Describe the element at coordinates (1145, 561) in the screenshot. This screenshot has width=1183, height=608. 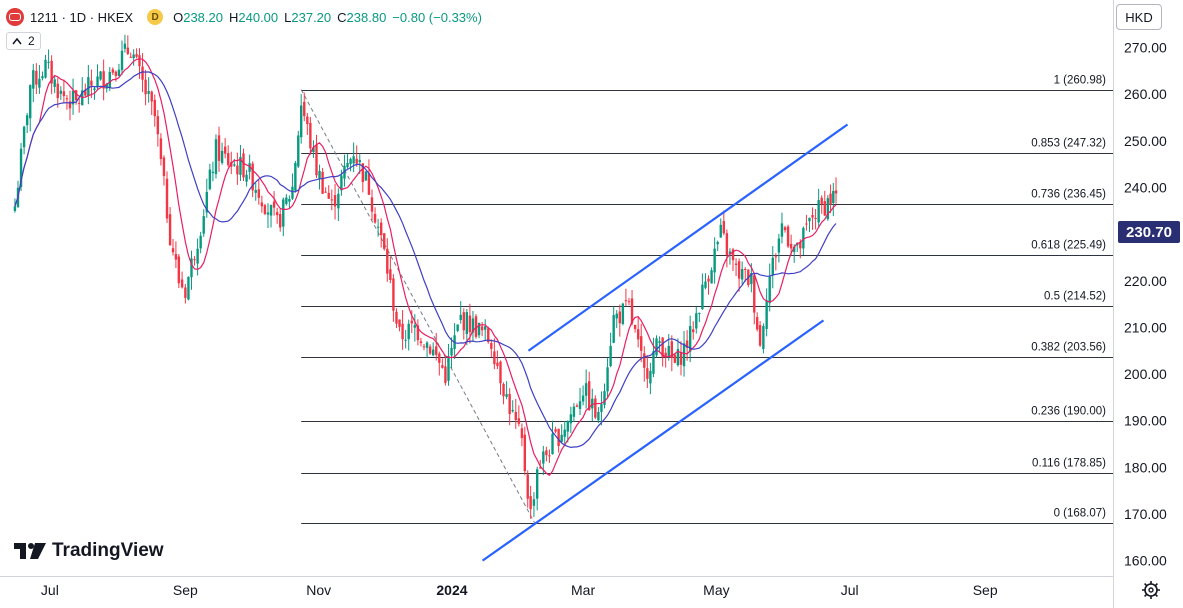
I see `y-tick-label: 160.00` at that location.